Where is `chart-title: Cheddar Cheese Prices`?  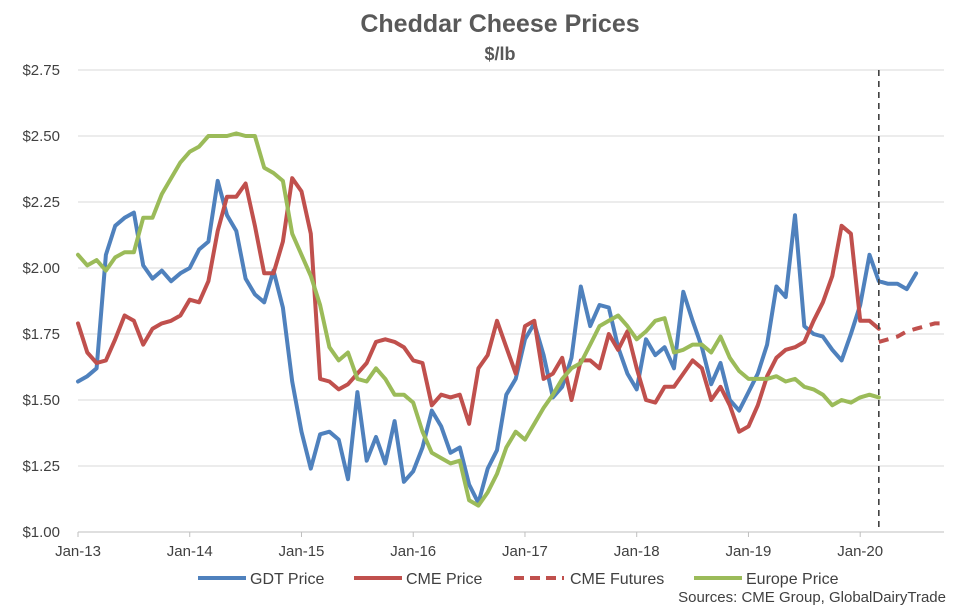 chart-title: Cheddar Cheese Prices is located at coordinates (499, 24).